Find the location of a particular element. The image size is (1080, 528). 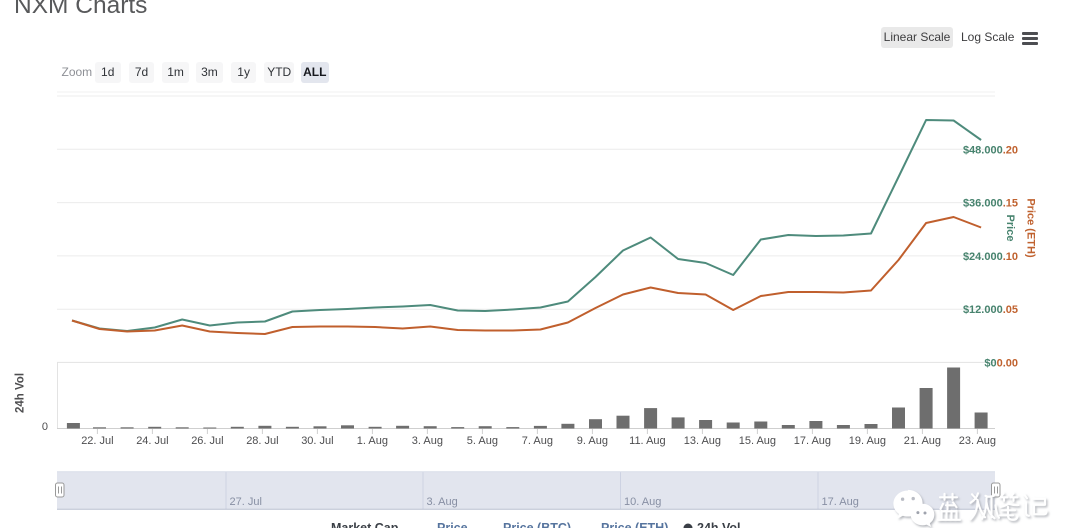

svg-text: 28. Jul is located at coordinates (262, 441).